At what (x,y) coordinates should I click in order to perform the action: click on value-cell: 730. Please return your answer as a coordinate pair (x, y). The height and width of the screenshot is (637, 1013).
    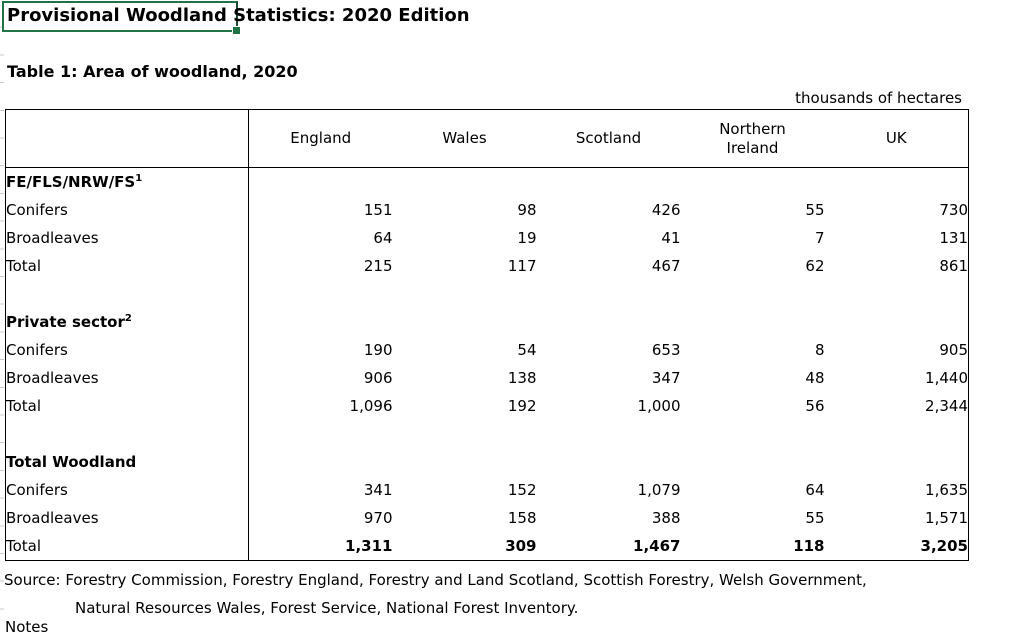
    Looking at the image, I should click on (953, 210).